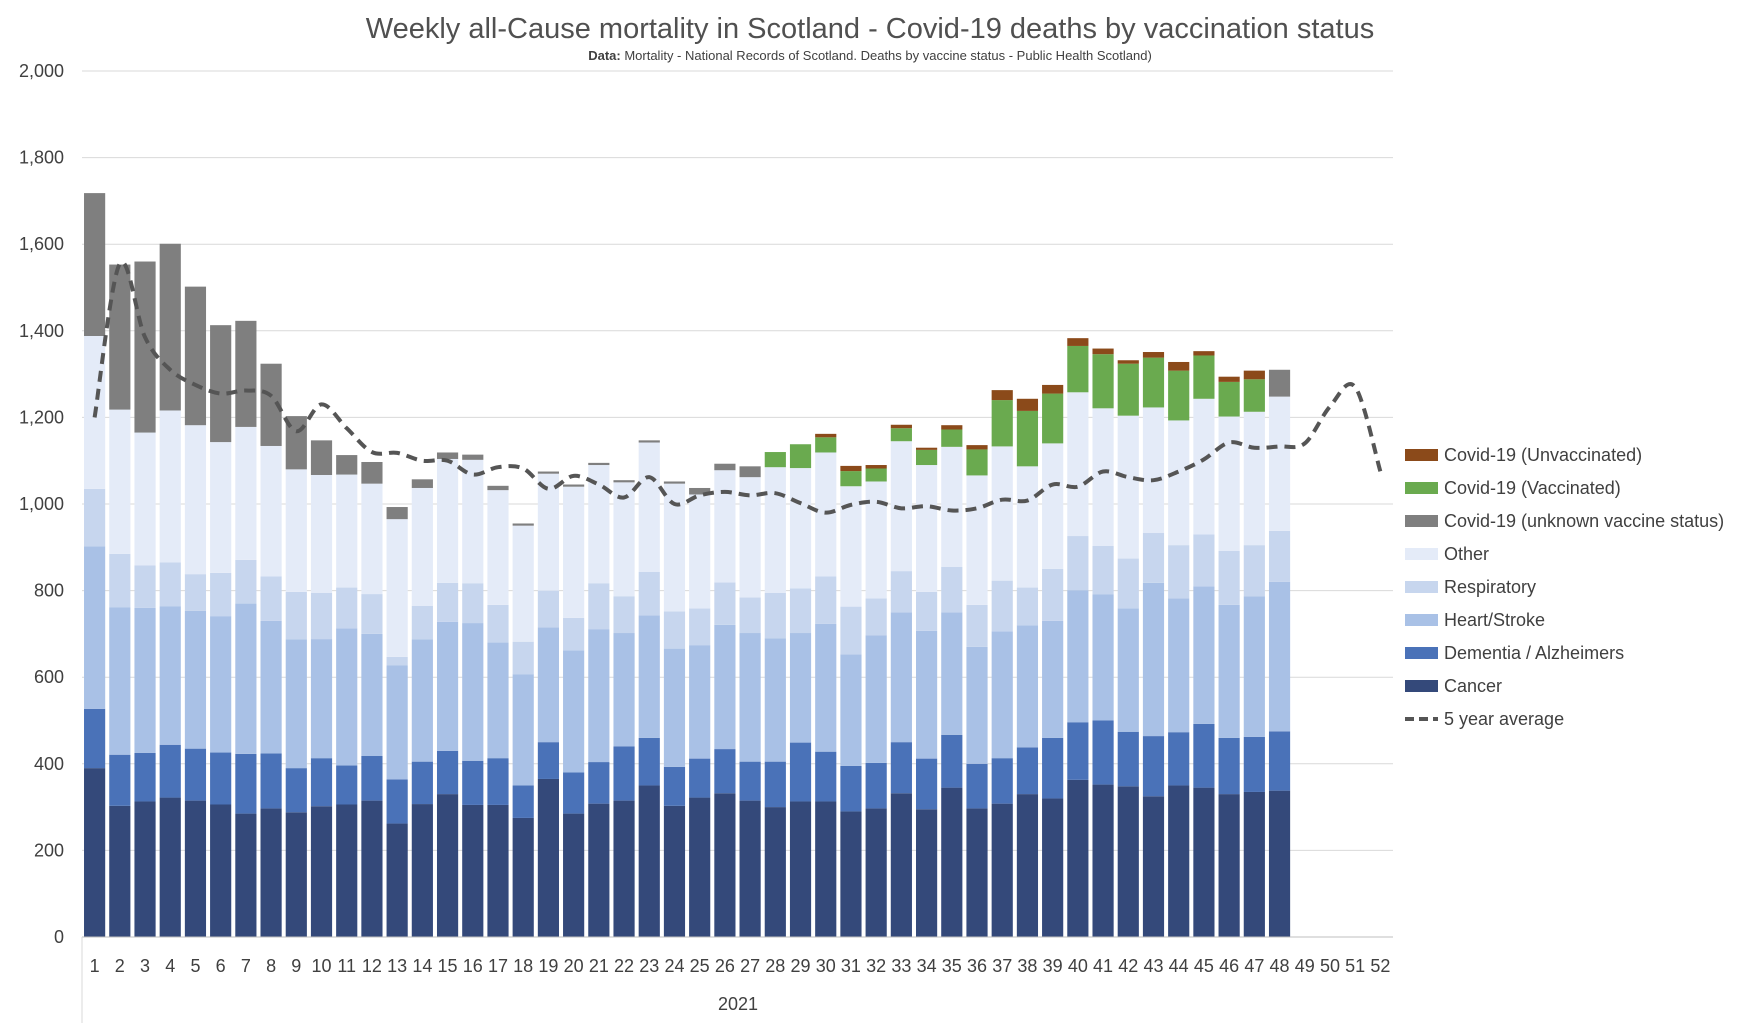 Image resolution: width=1739 pixels, height=1023 pixels. Describe the element at coordinates (145, 966) in the screenshot. I see `x-tick-label: 3` at that location.